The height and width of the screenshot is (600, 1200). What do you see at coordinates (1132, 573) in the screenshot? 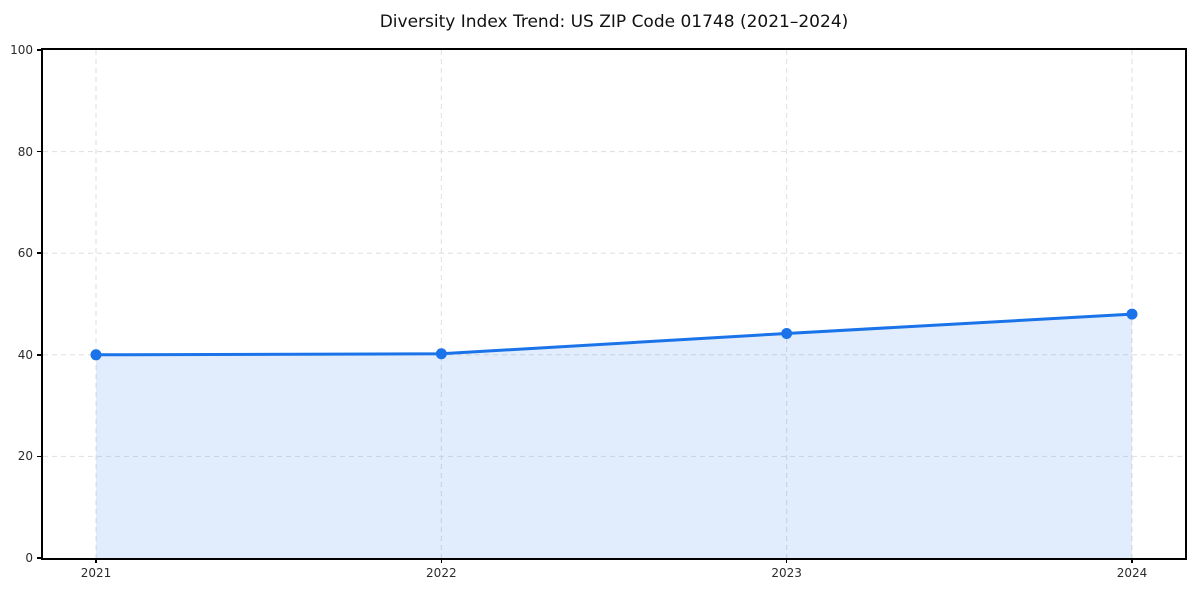
I see `x-axis-tick-label: 2024` at bounding box center [1132, 573].